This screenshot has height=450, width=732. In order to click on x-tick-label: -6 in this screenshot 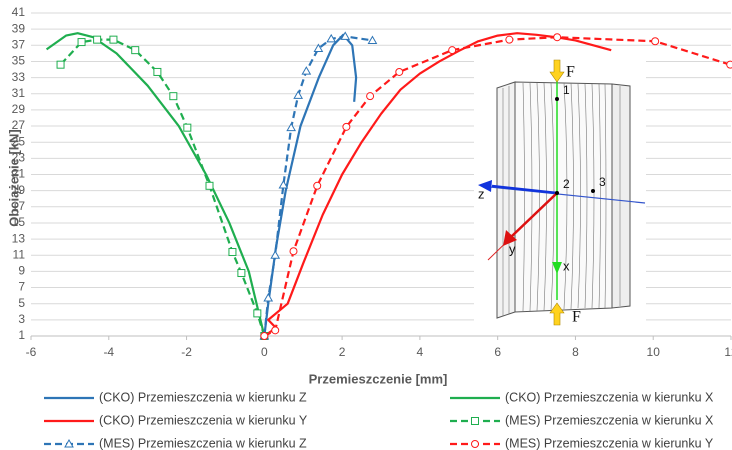, I will do `click(31, 352)`.